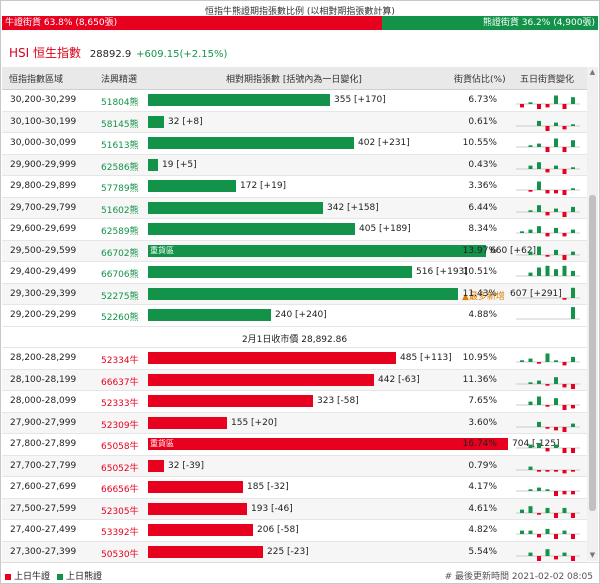  Describe the element at coordinates (43, 444) in the screenshot. I see `index-range: 27,800-27,899` at that location.